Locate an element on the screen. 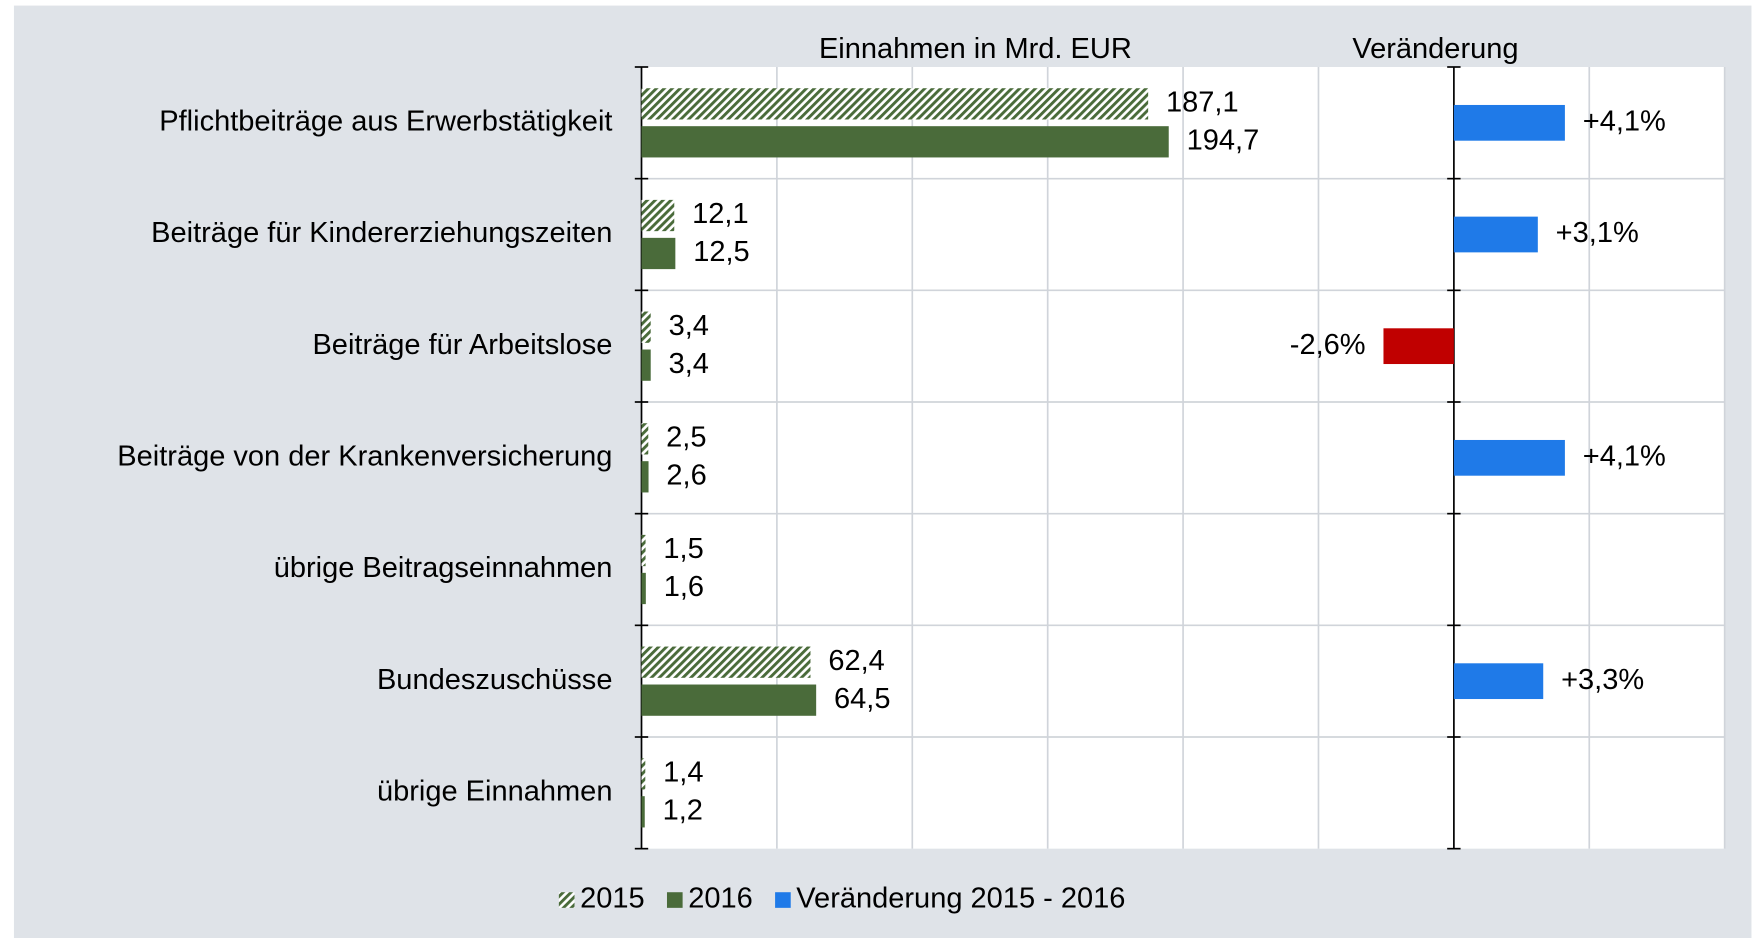 Image resolution: width=1752 pixels, height=943 pixels. data-label: -2,6% is located at coordinates (1328, 345).